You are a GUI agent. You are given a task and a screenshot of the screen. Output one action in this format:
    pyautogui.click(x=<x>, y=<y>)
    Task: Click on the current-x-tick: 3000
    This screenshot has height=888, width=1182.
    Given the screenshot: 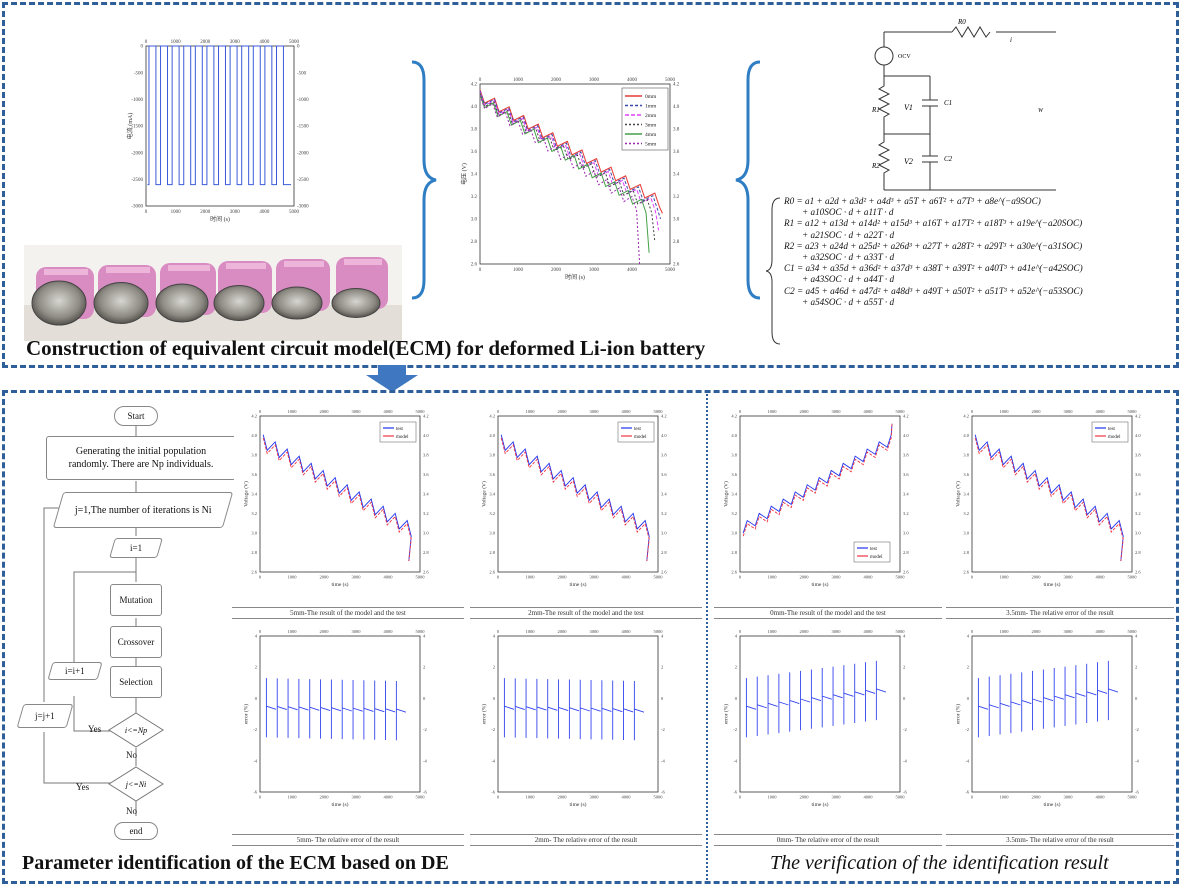 What is the action you would take?
    pyautogui.click(x=235, y=212)
    